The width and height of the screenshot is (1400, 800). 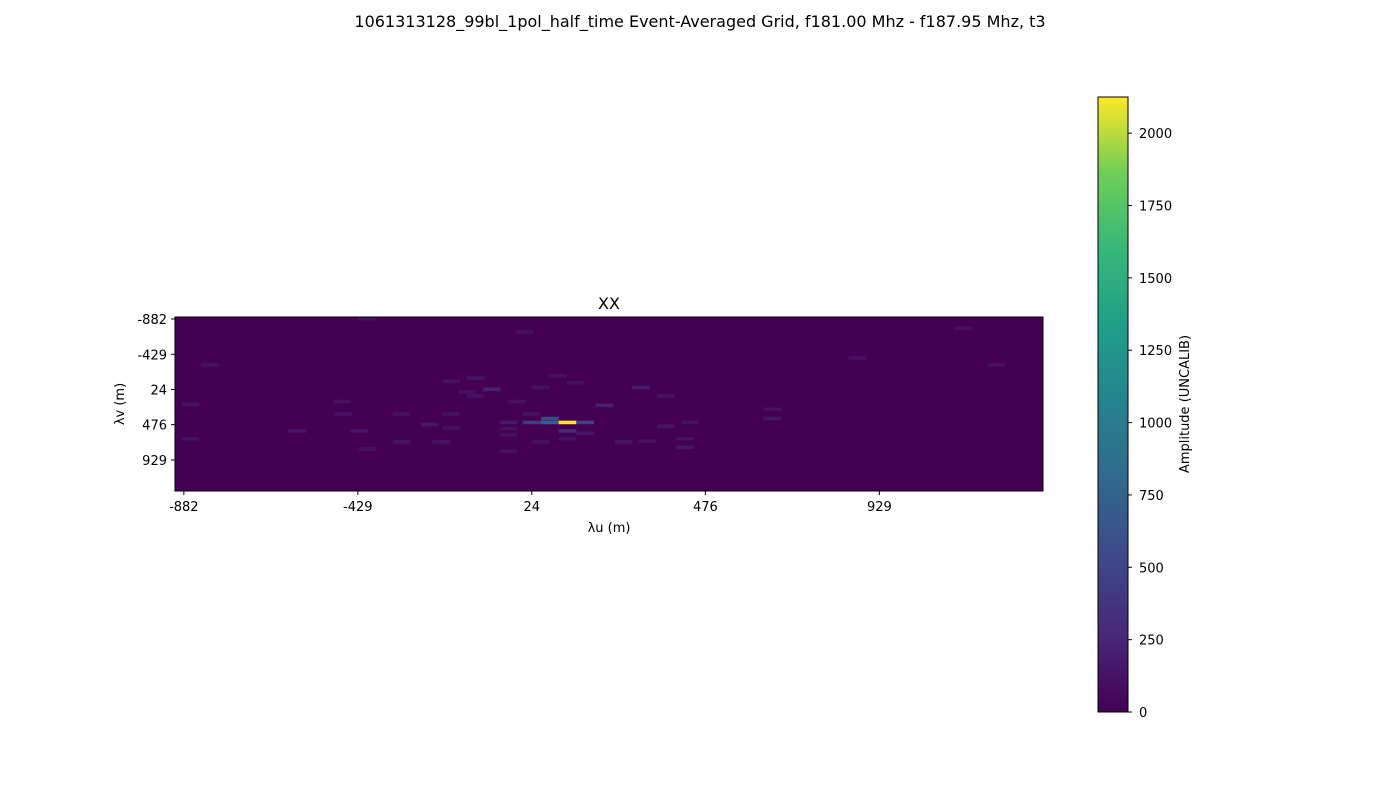 I want to click on colorbar-ticks: 0 250 500 750 1000 1250 1500 1750 2000, so click(x=1150, y=424).